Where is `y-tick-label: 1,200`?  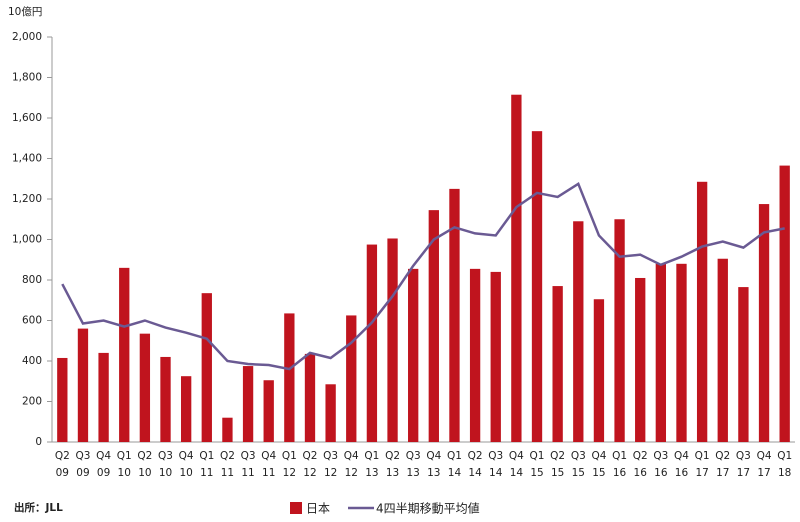
y-tick-label: 1,200 is located at coordinates (27, 199).